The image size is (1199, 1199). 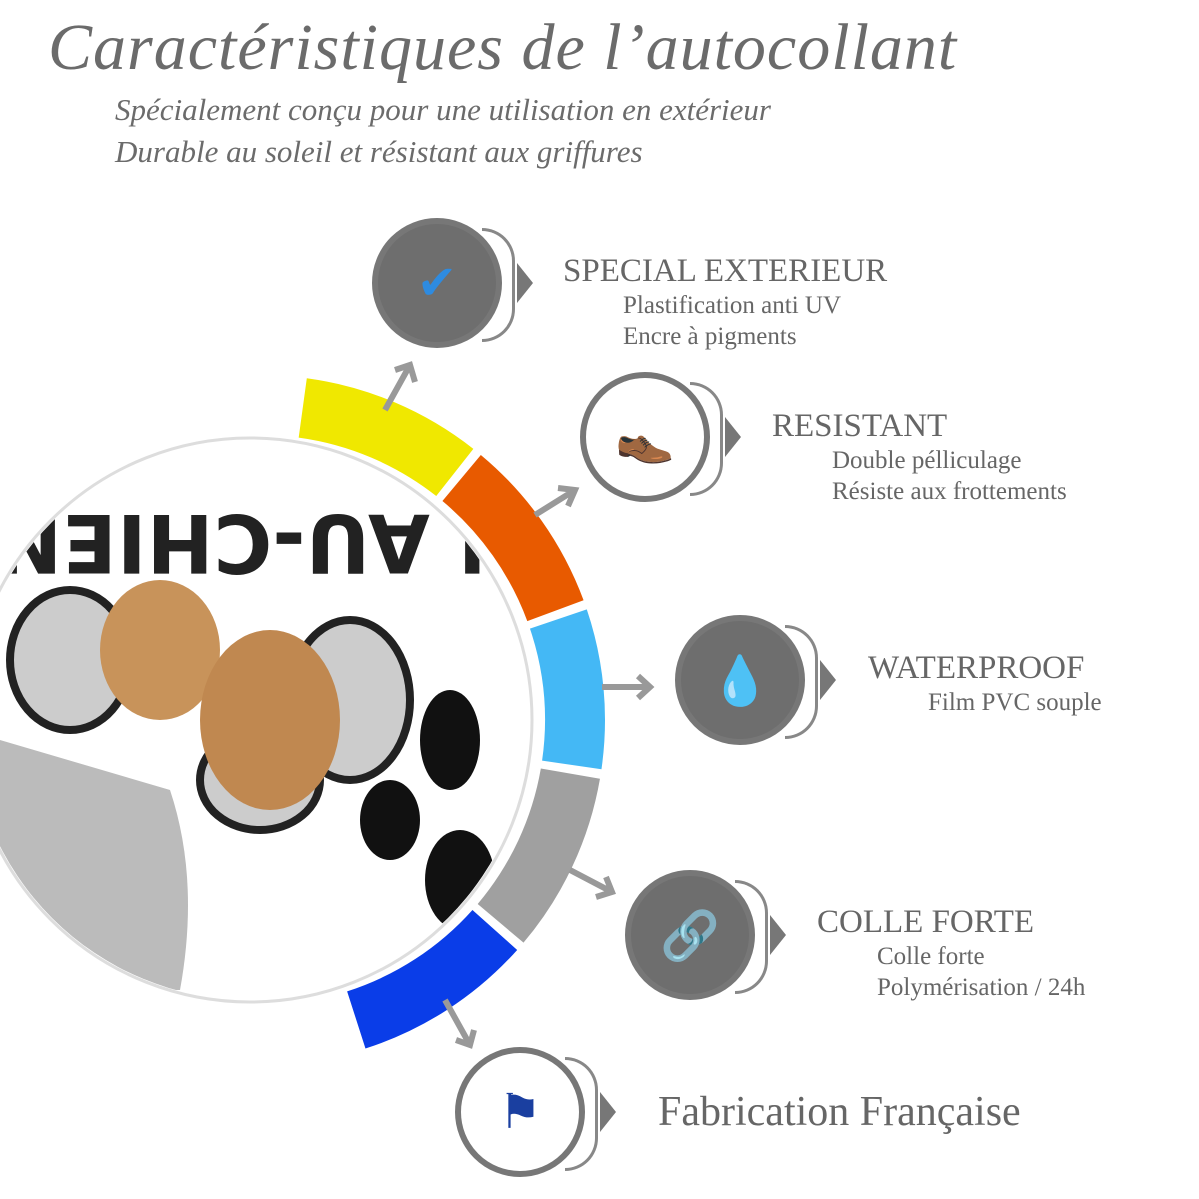 What do you see at coordinates (949, 491) in the screenshot?
I see `feature-detail: Résiste aux frottements` at bounding box center [949, 491].